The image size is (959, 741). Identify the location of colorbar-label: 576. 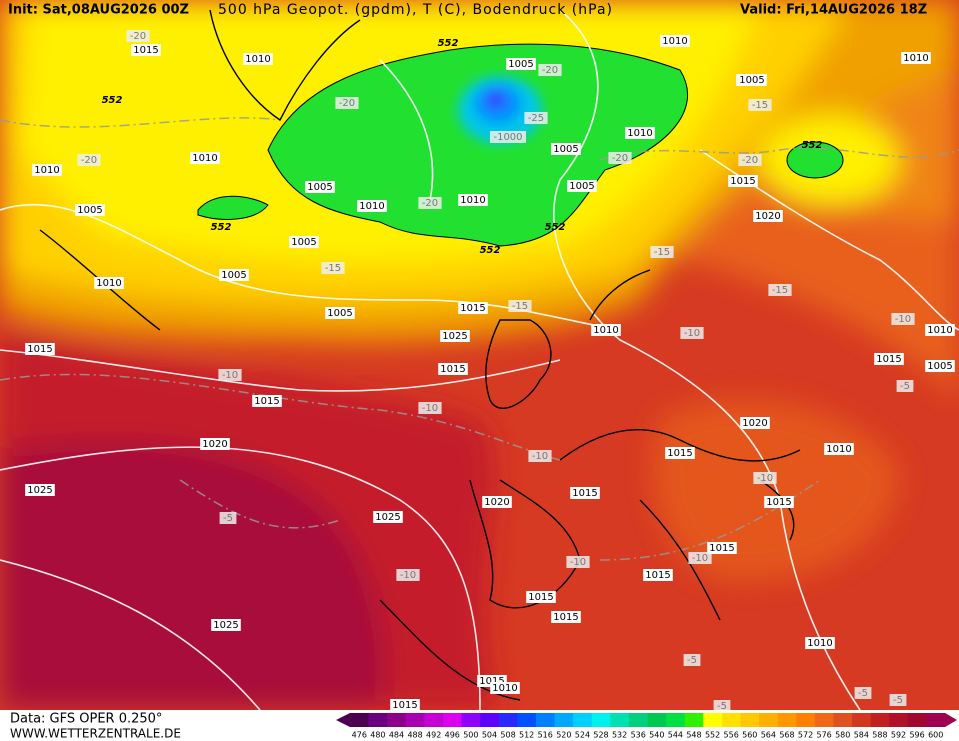
(824, 735).